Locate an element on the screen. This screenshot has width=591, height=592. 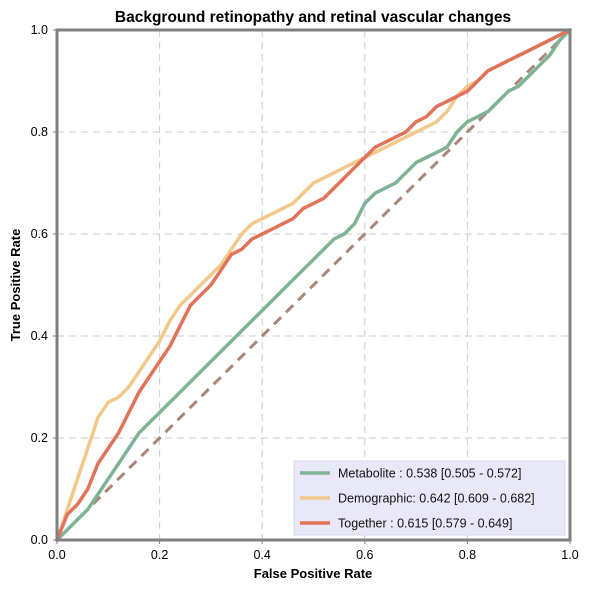
x-tick-label: 1.0 is located at coordinates (569, 555).